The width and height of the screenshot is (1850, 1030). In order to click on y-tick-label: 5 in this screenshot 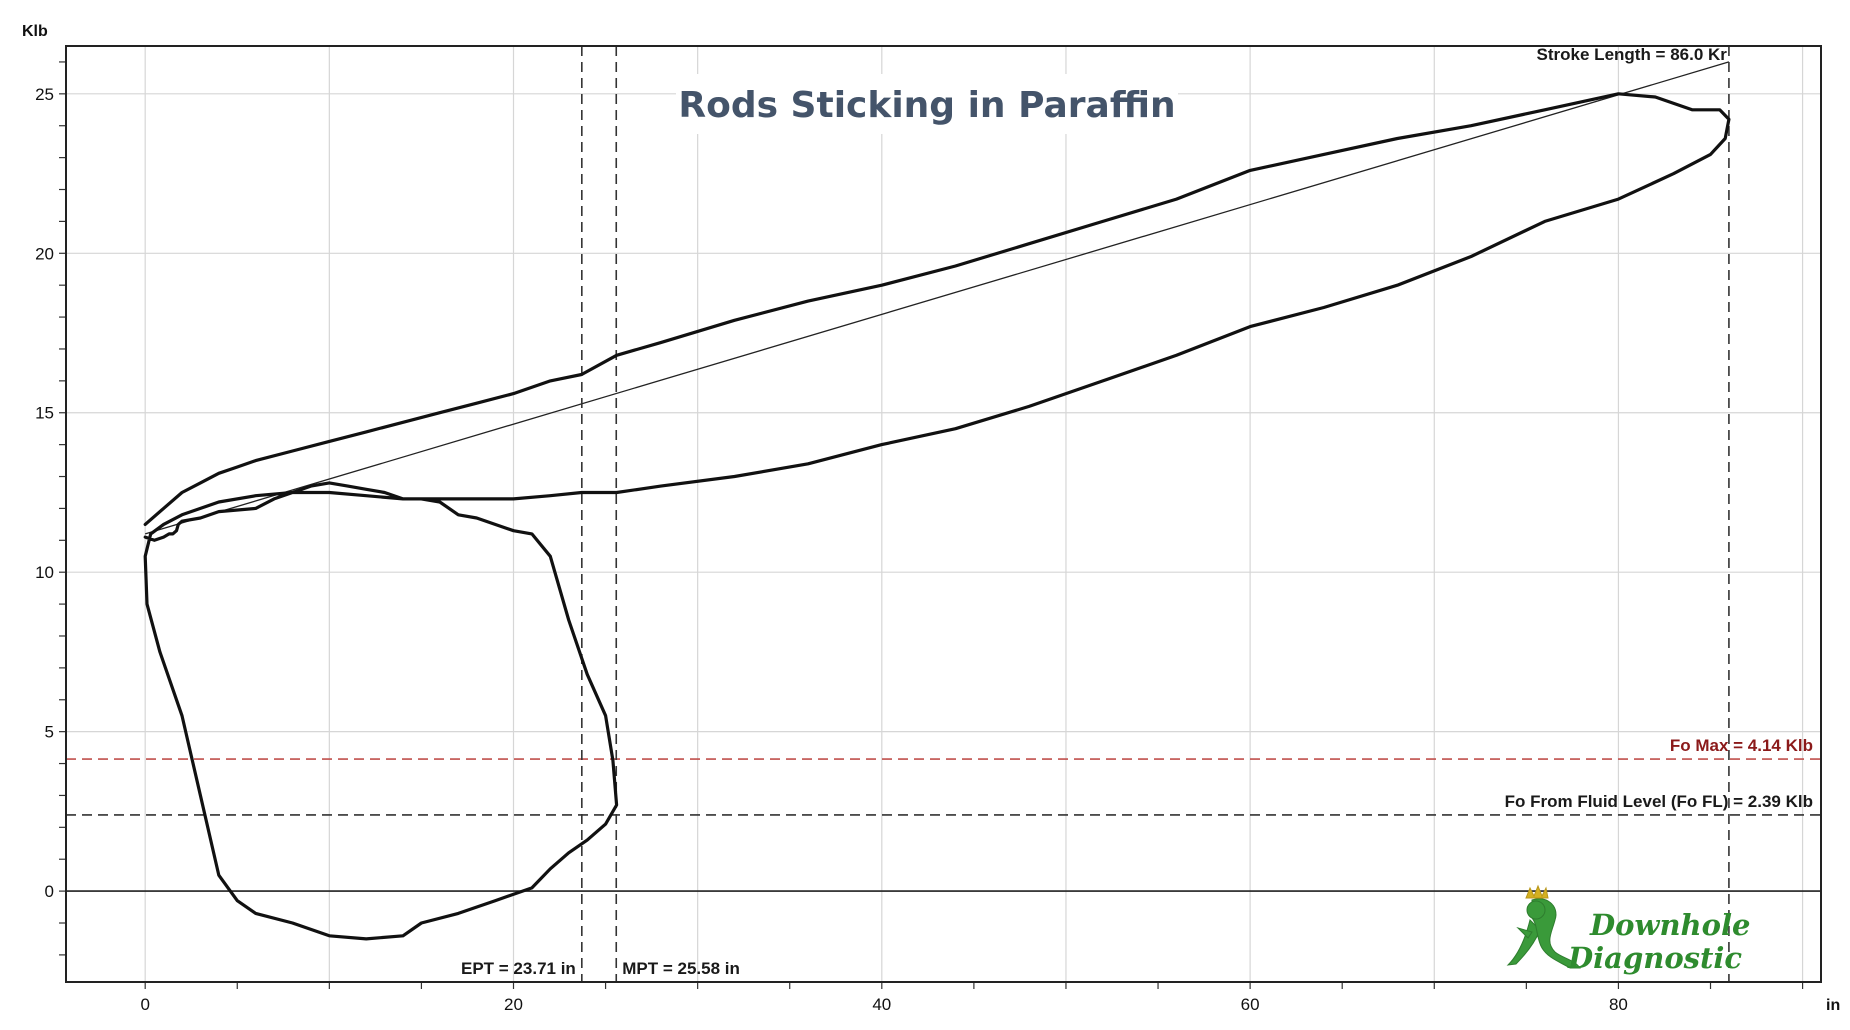, I will do `click(49, 732)`.